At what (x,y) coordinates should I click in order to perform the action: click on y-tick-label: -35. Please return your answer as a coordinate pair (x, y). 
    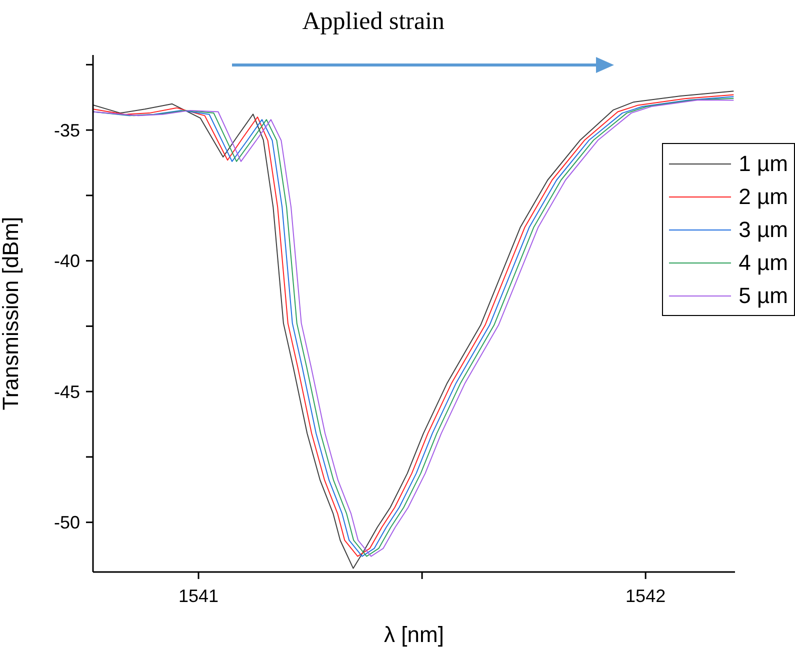
    Looking at the image, I should click on (67, 130).